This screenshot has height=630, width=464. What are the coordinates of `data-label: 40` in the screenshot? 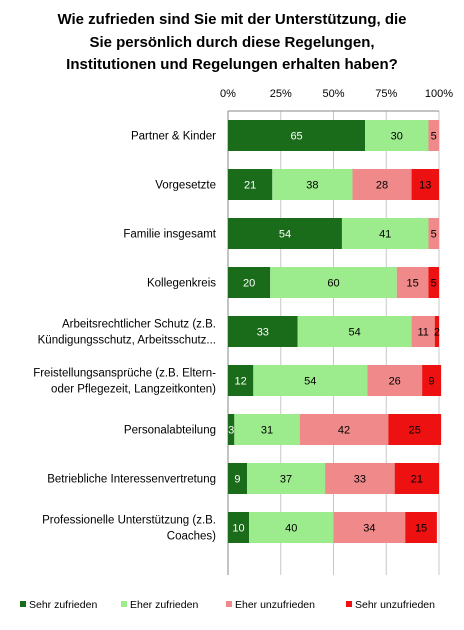 It's located at (291, 529).